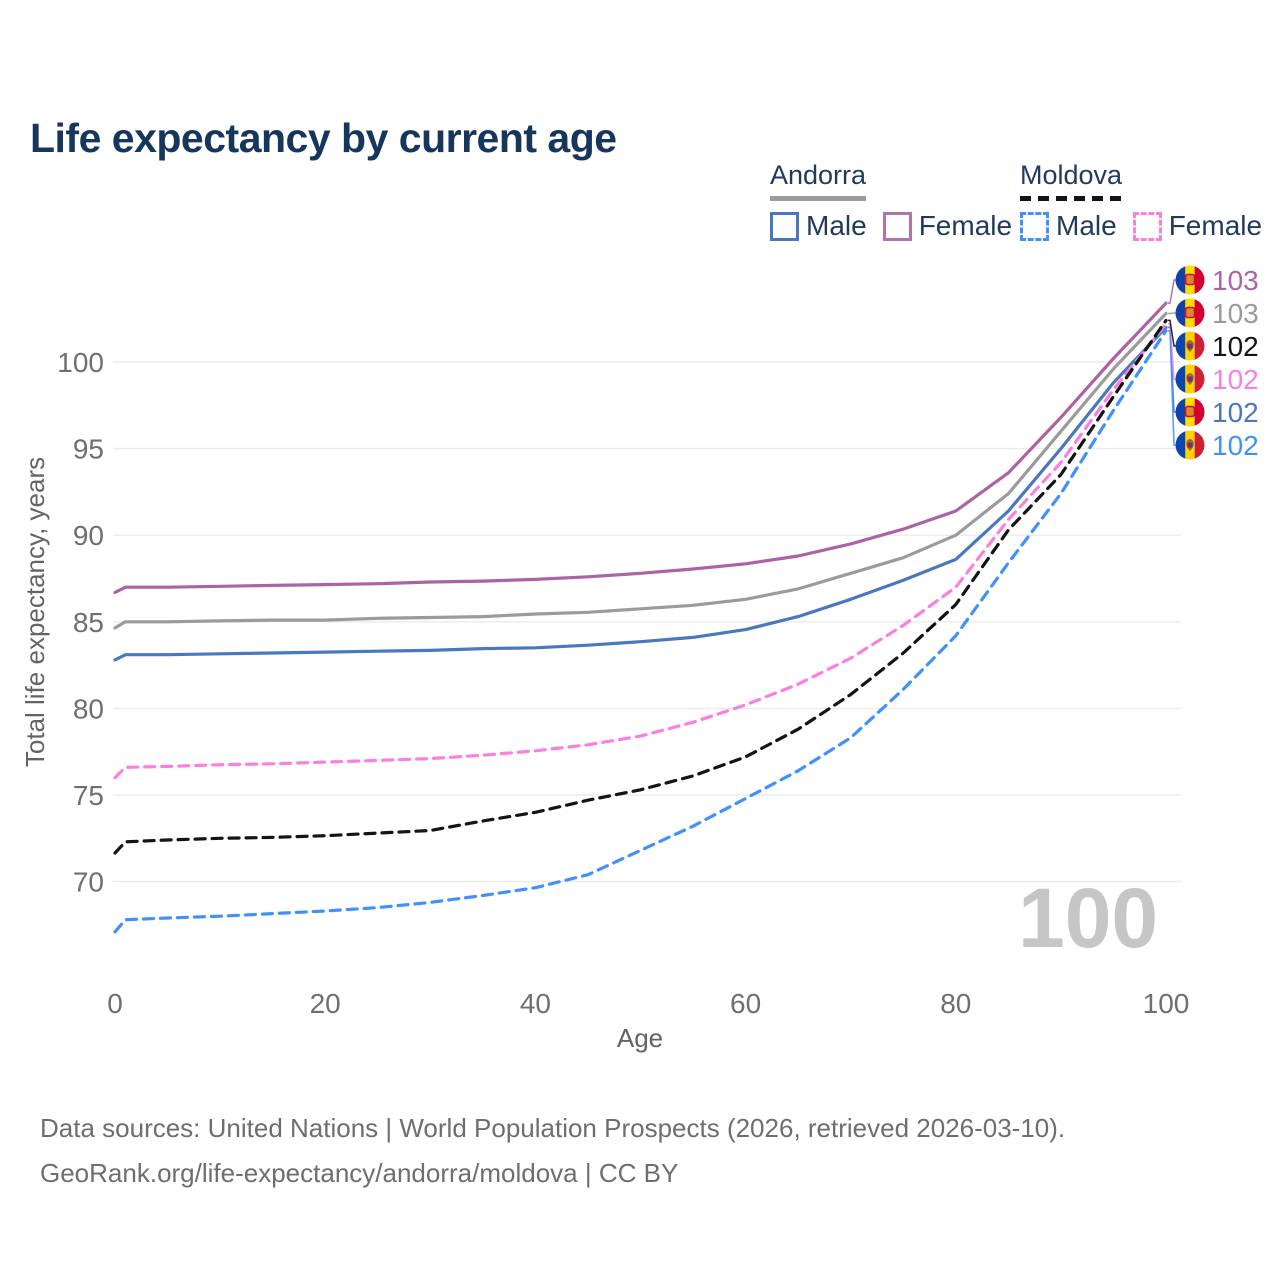  I want to click on andorra-female-swatch-icon, so click(897, 226).